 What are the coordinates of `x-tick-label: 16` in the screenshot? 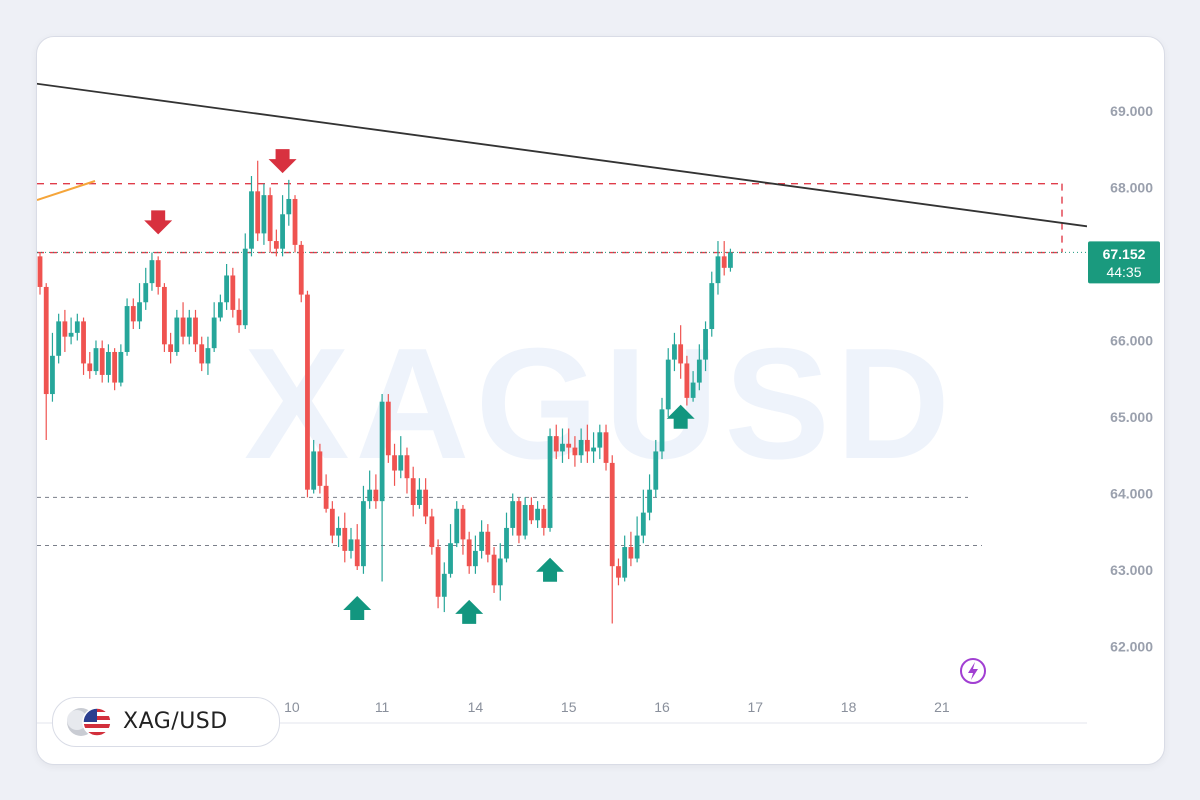 It's located at (662, 707).